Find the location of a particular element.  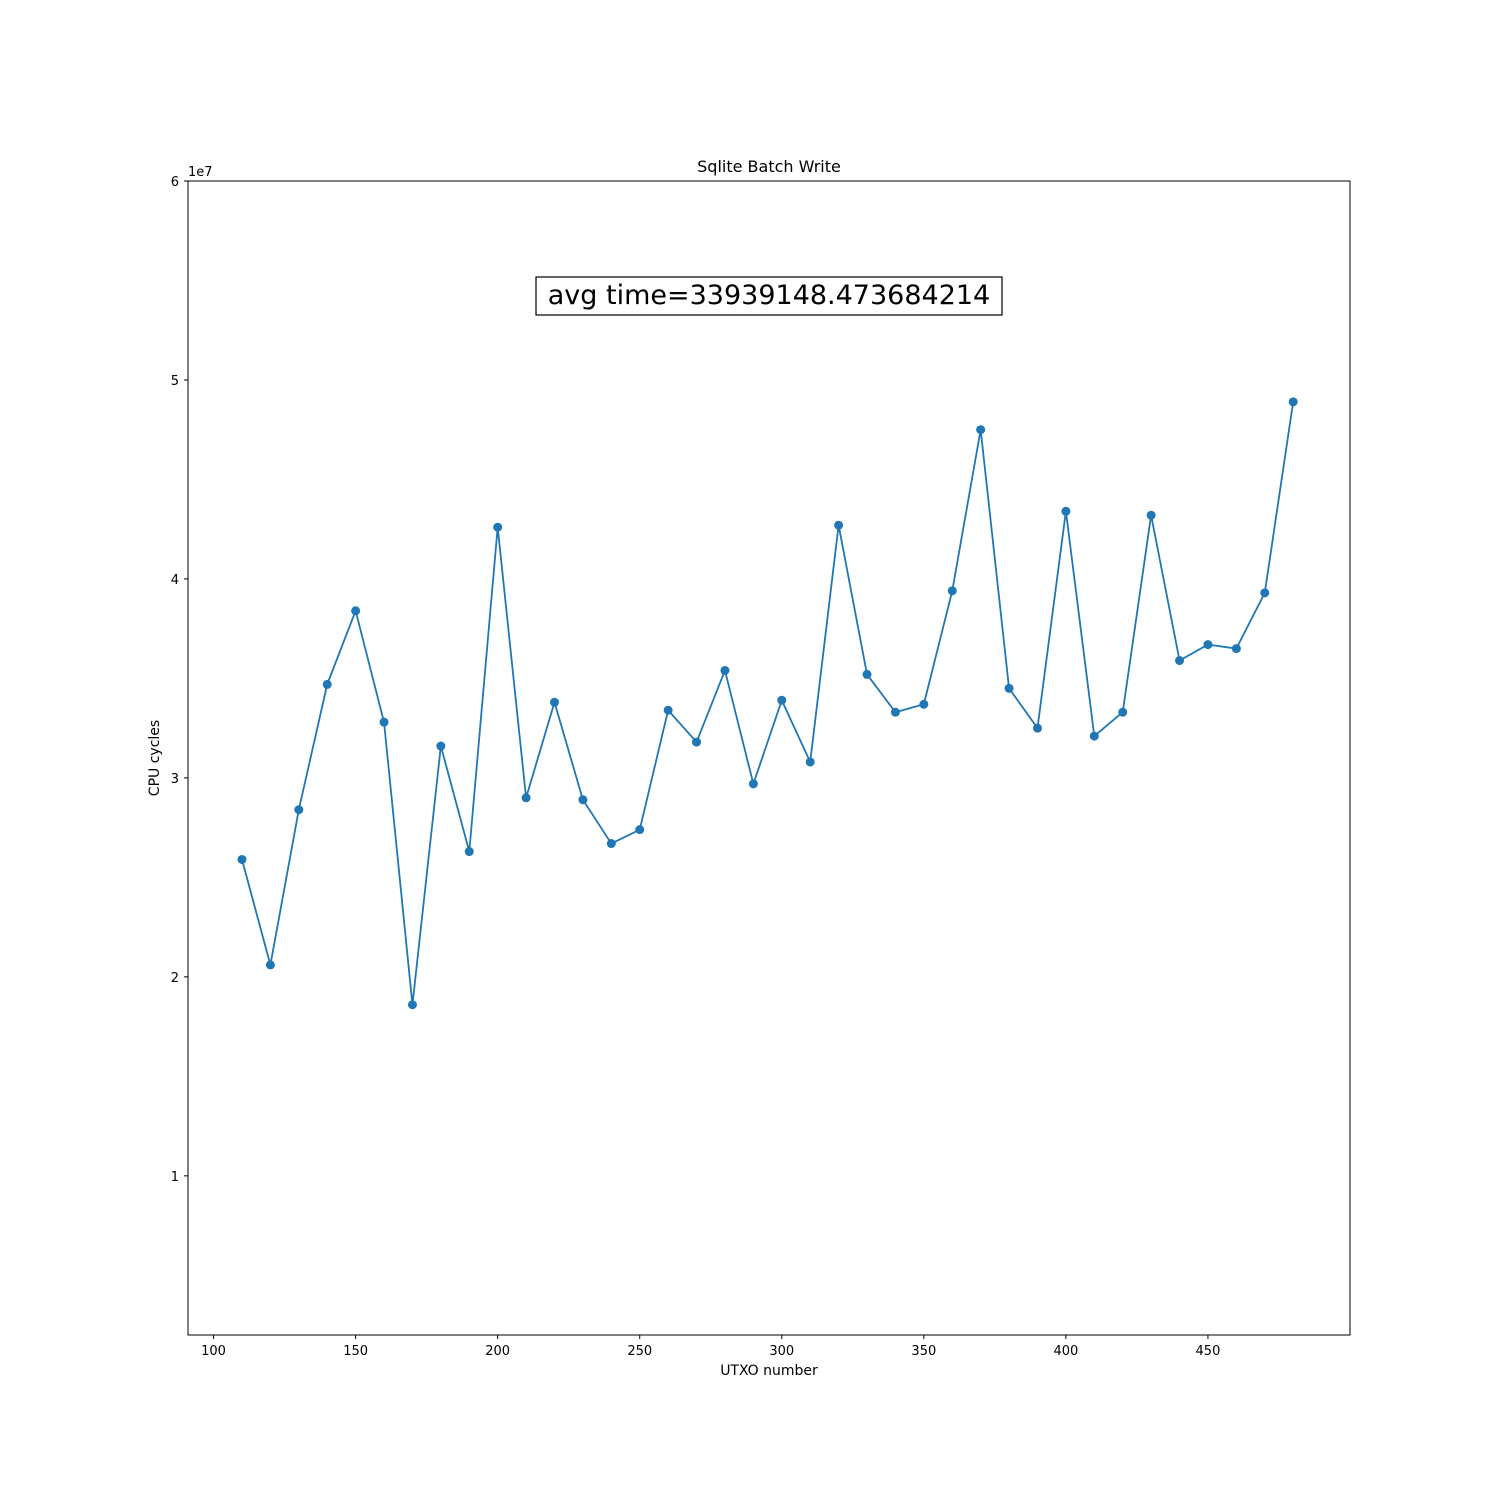

x-tick-label: 100 is located at coordinates (213, 1351).